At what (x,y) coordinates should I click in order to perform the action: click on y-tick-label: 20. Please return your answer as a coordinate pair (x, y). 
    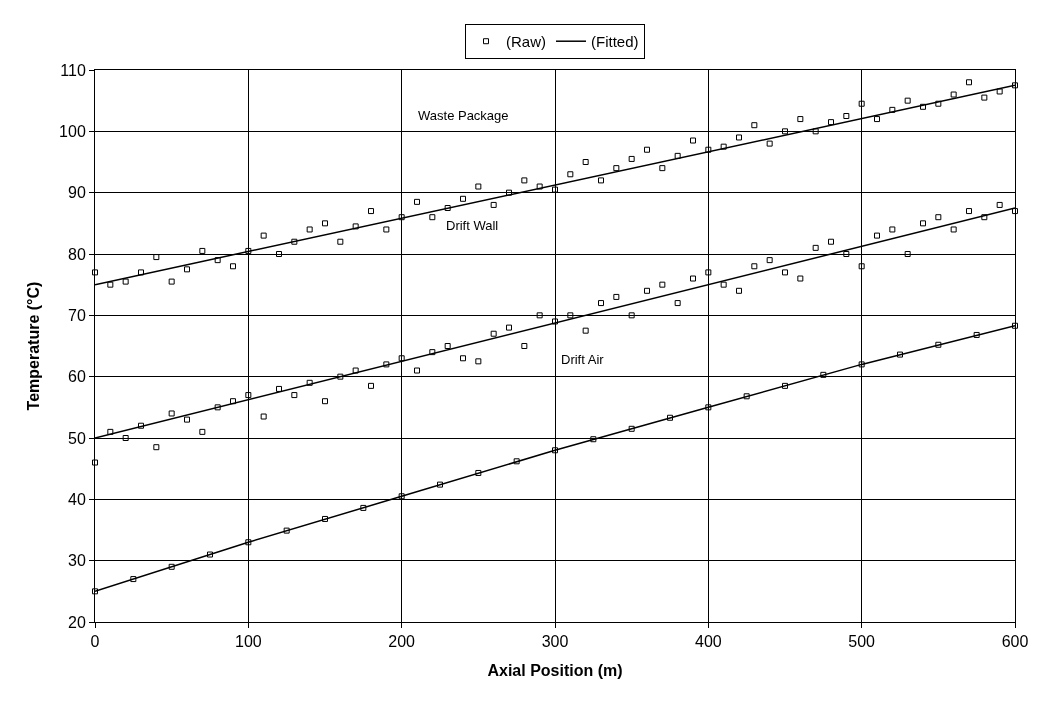
    Looking at the image, I should click on (77, 622).